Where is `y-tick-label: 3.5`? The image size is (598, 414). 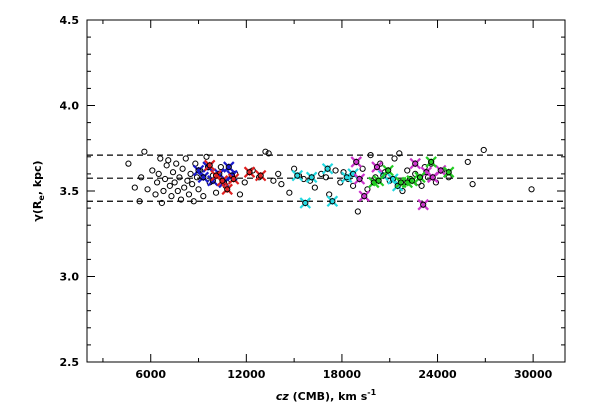 y-tick-label: 3.5 is located at coordinates (70, 191).